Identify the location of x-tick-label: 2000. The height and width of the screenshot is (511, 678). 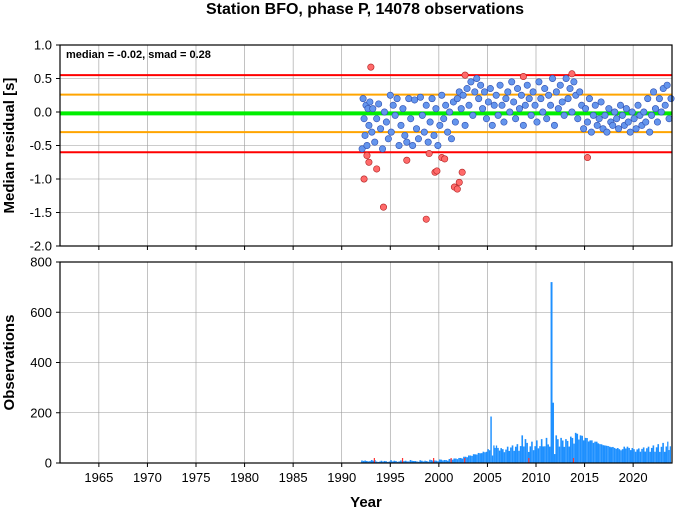
(438, 477).